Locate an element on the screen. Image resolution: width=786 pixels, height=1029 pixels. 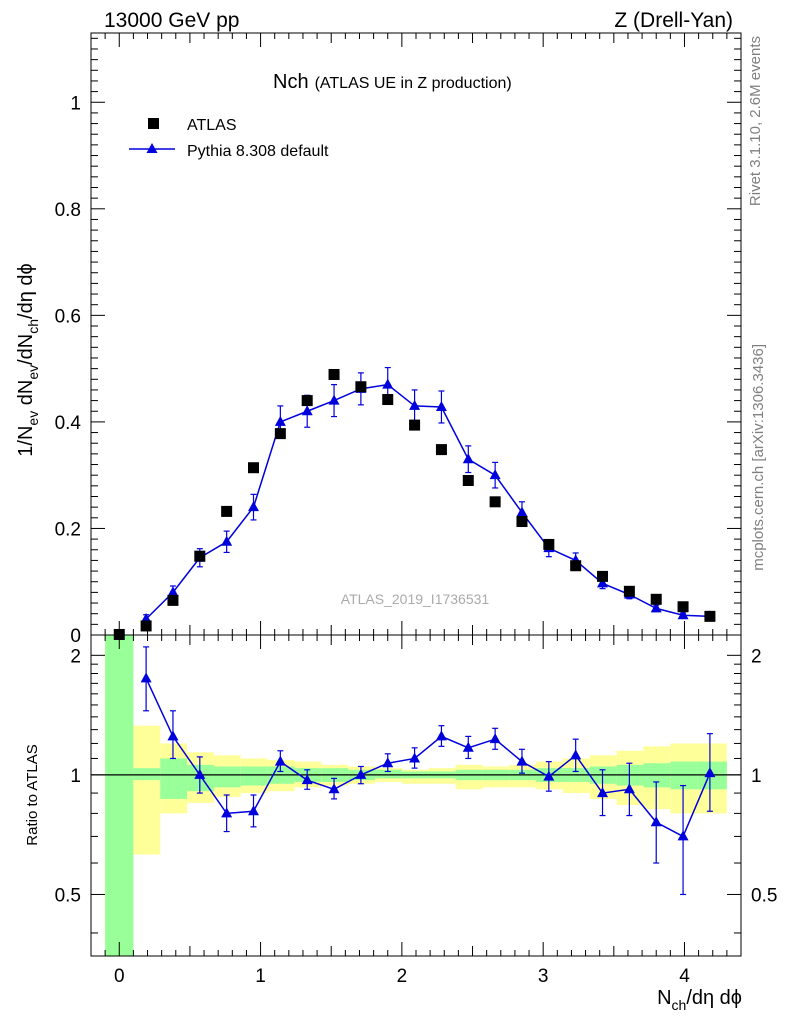
process-label: Z (Drell-Yan) is located at coordinates (673, 20).